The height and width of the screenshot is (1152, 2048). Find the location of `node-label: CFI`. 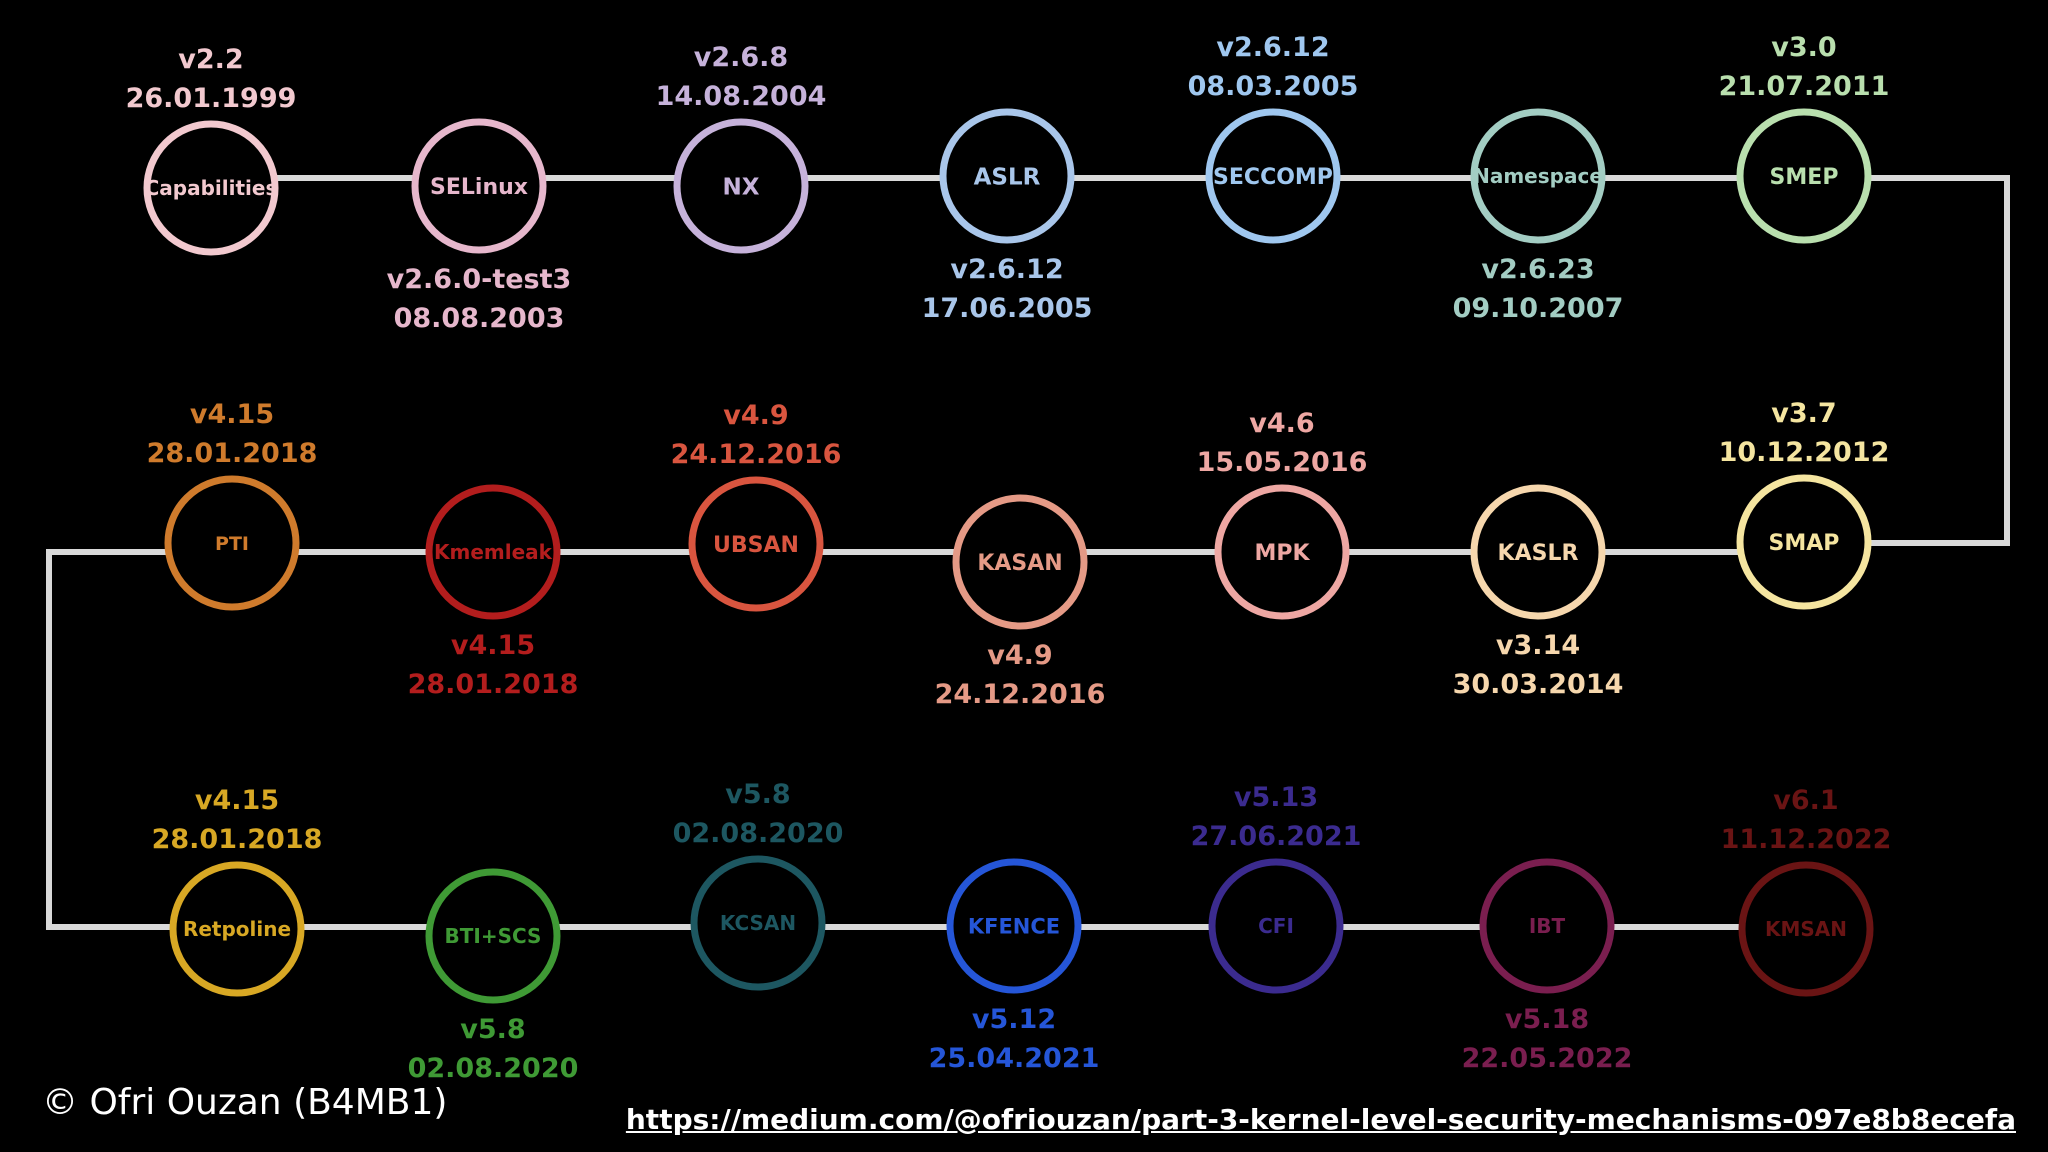

node-label: CFI is located at coordinates (1276, 926).